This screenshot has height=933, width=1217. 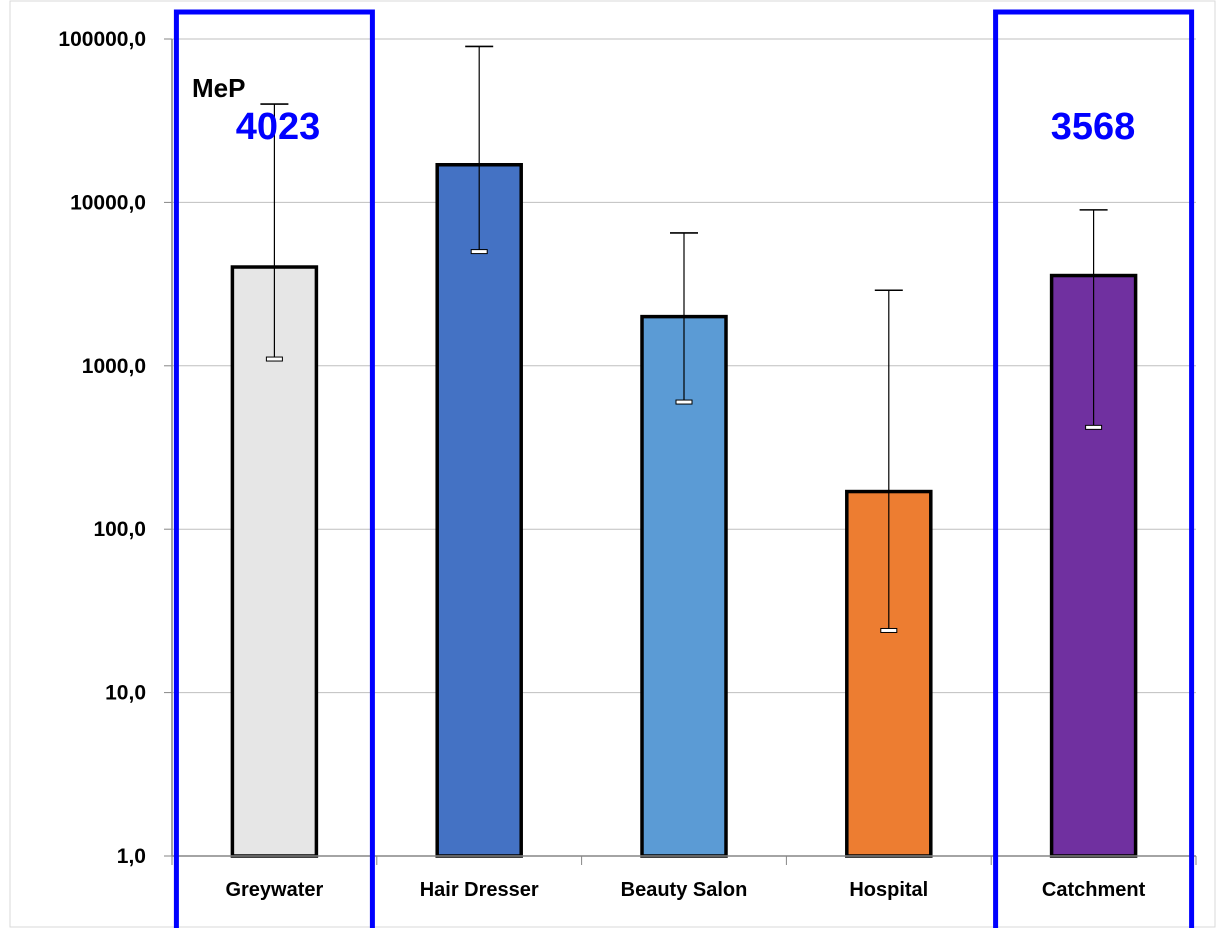 What do you see at coordinates (114, 366) in the screenshot?
I see `y-tick-label: 1000,0` at bounding box center [114, 366].